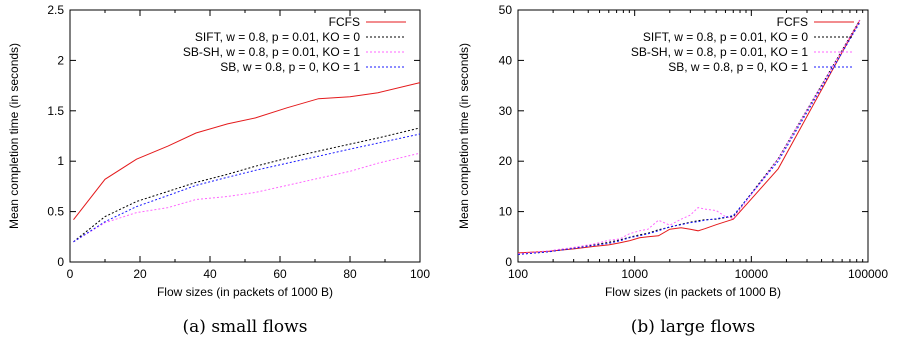 This screenshot has height=344, width=901. What do you see at coordinates (868, 274) in the screenshot?
I see `x-tick-label: 100000` at bounding box center [868, 274].